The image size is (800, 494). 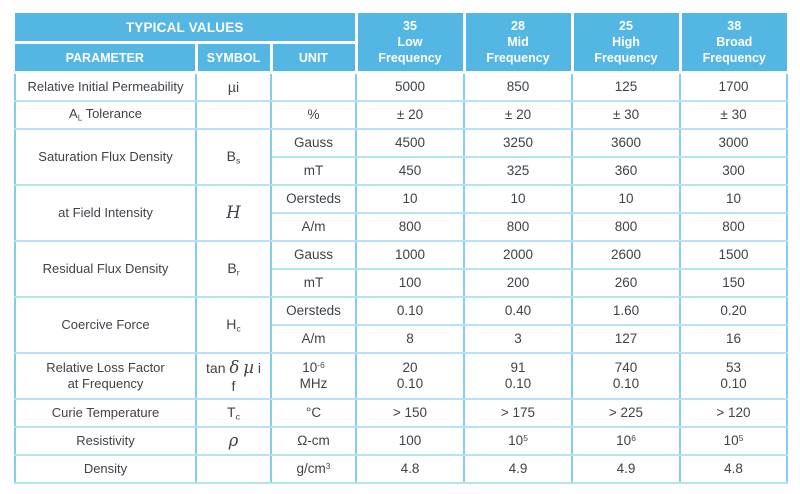 What do you see at coordinates (518, 255) in the screenshot?
I see `value-cell: 2000` at bounding box center [518, 255].